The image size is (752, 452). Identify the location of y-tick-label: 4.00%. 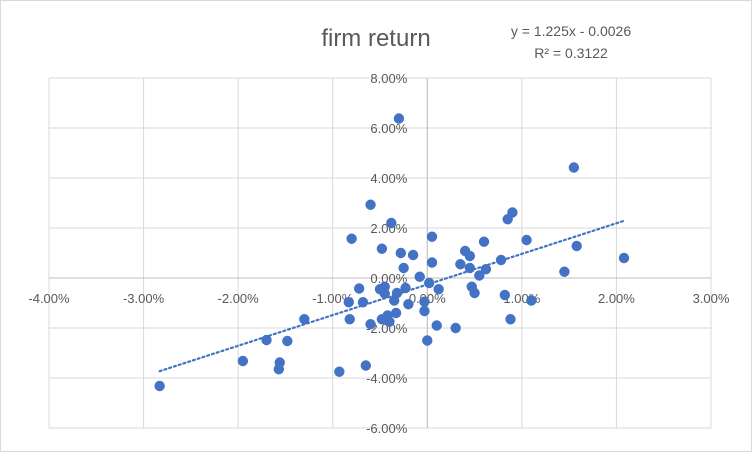
(388, 178).